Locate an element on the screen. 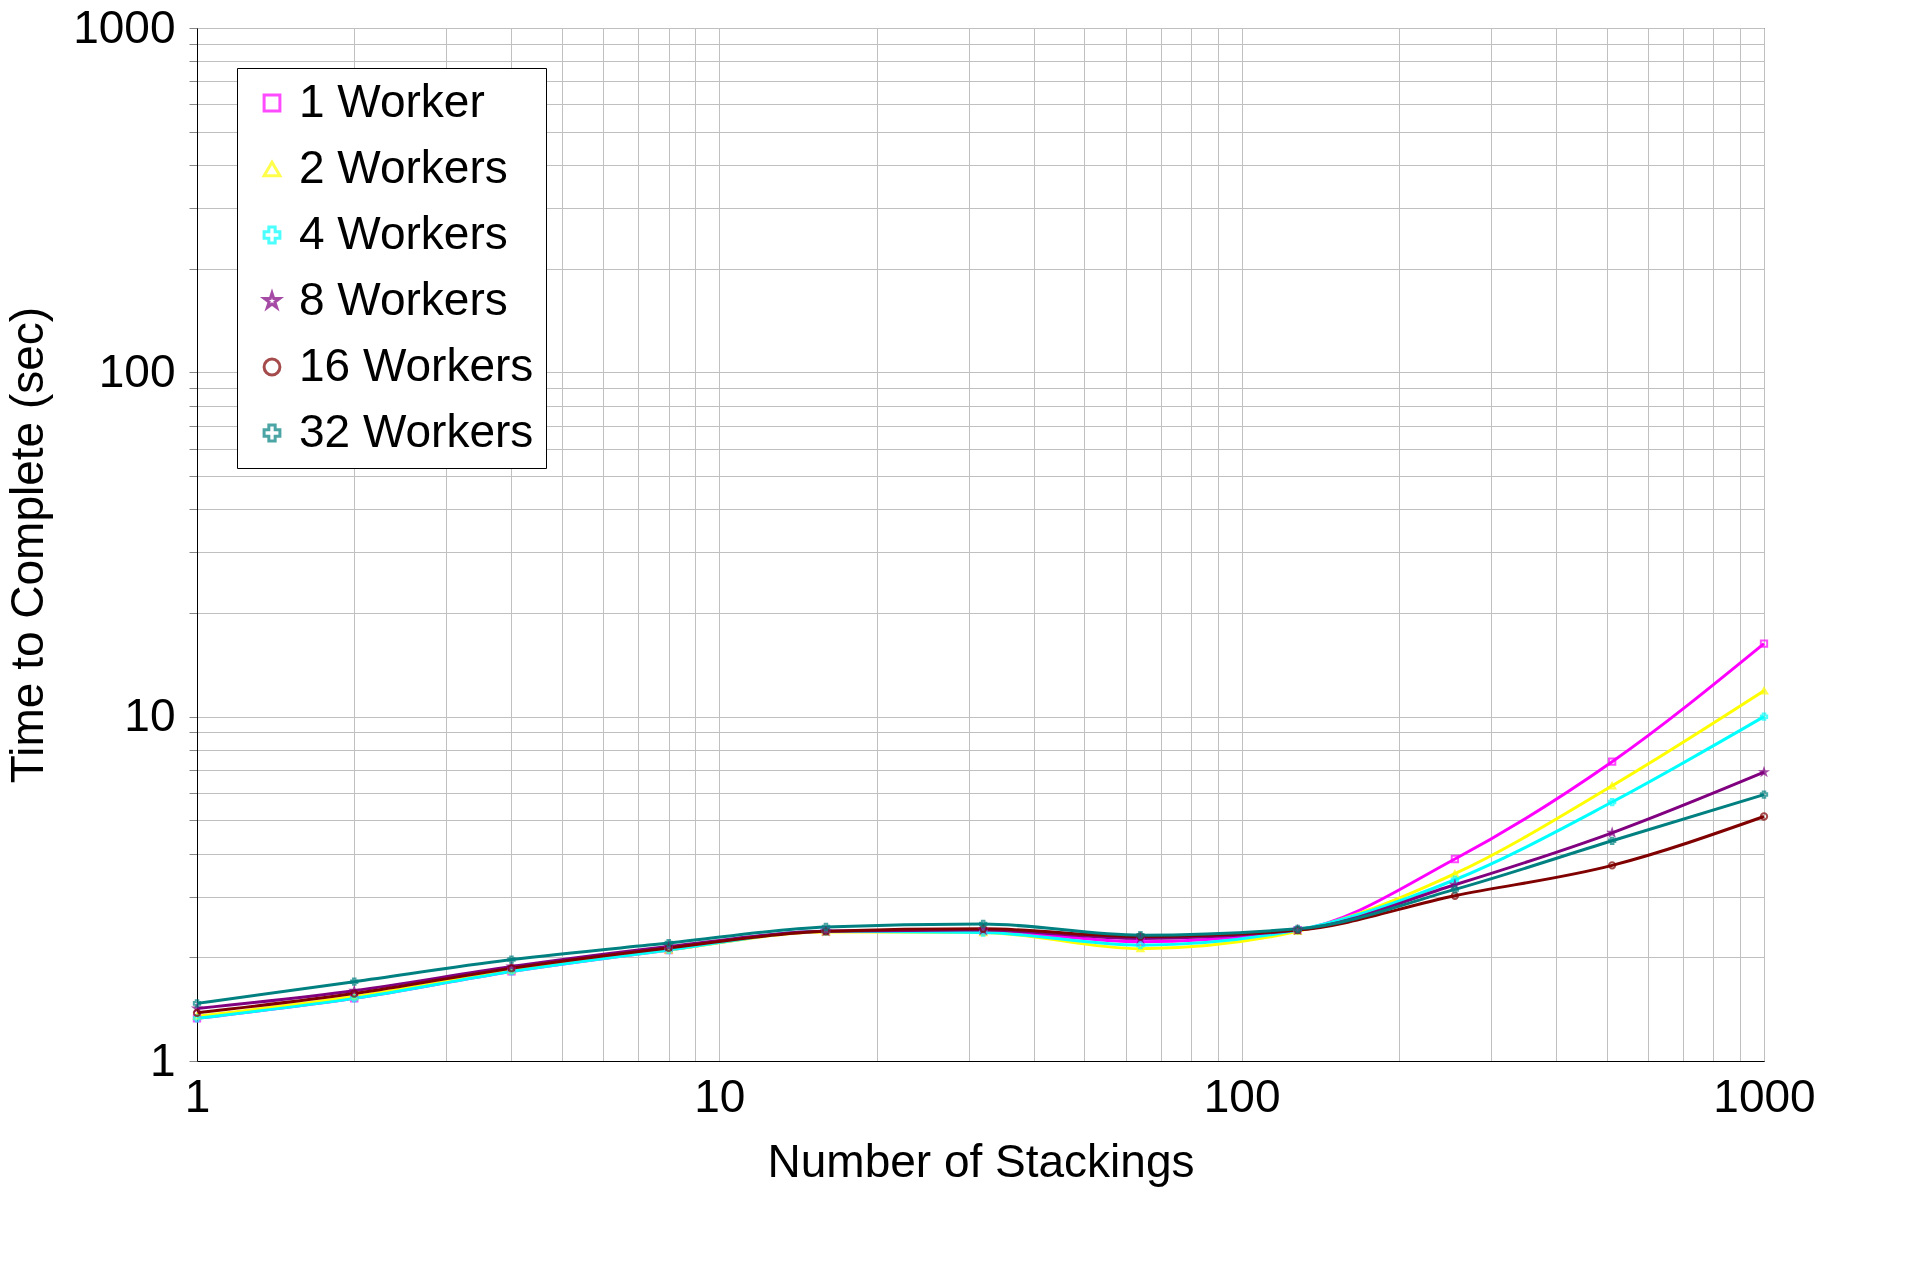 This screenshot has height=1269, width=1910. x-tick-label: 10 is located at coordinates (720, 1095).